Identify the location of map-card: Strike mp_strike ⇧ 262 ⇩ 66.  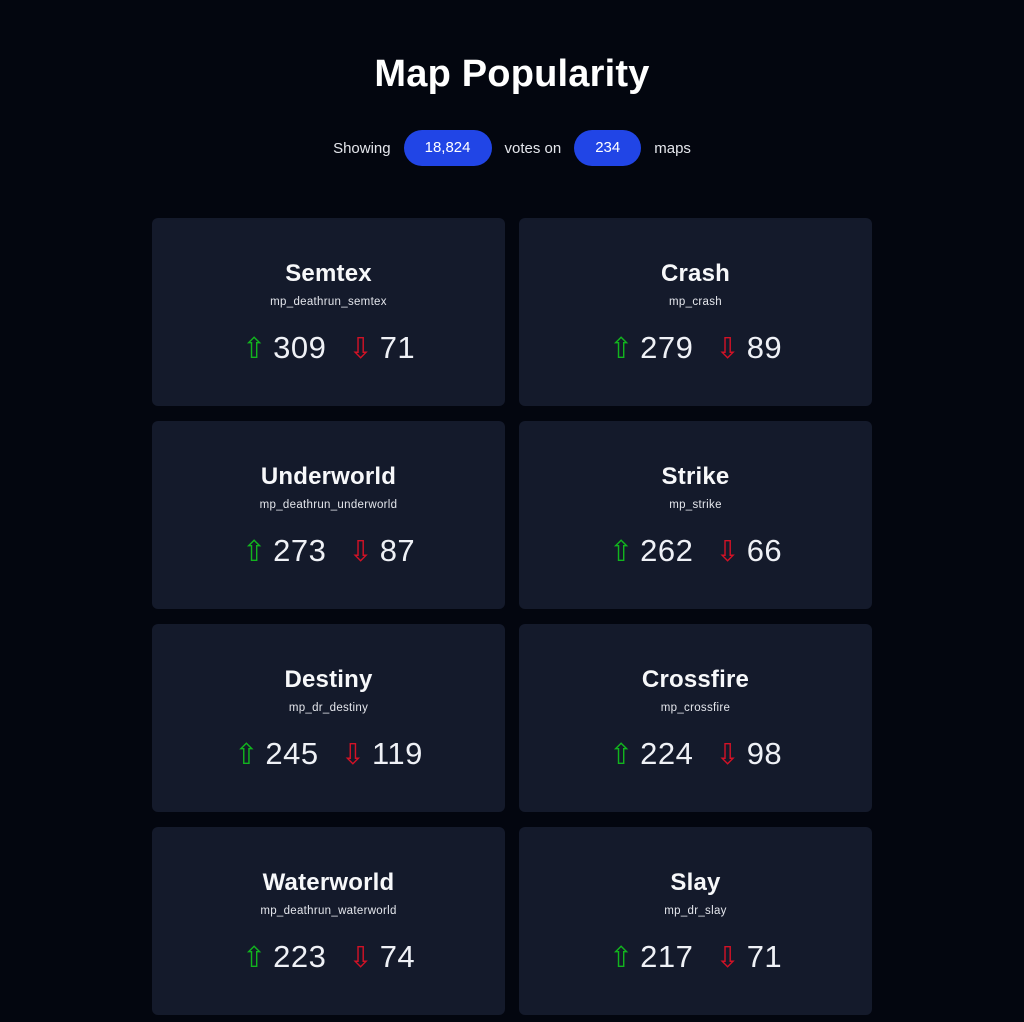
(695, 515).